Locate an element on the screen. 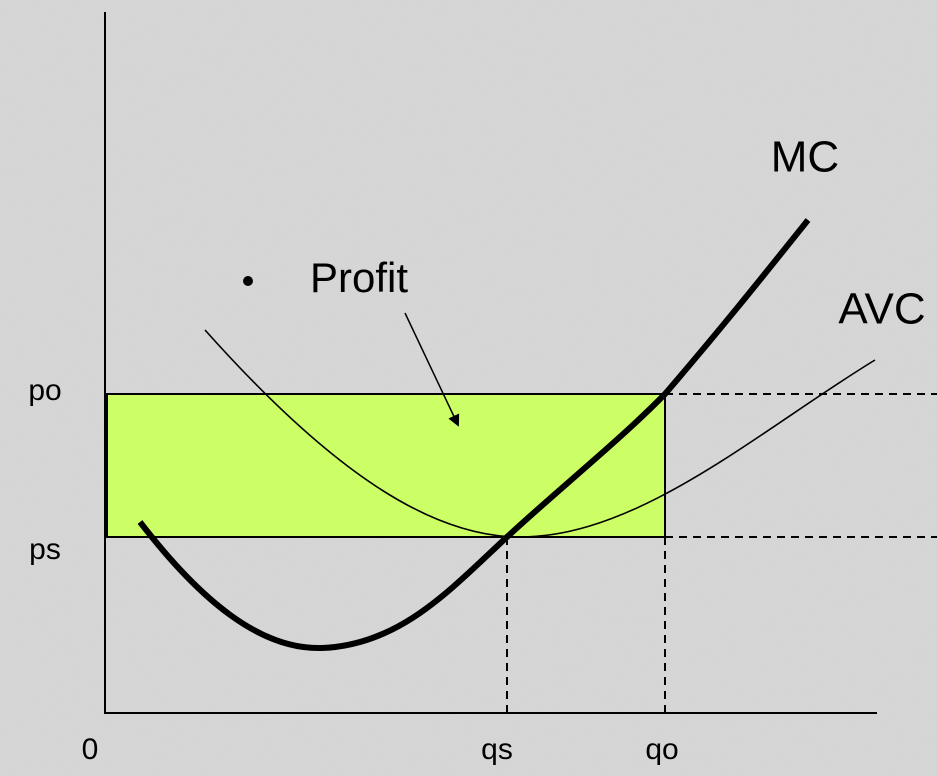  mc-label: MC is located at coordinates (805, 157).